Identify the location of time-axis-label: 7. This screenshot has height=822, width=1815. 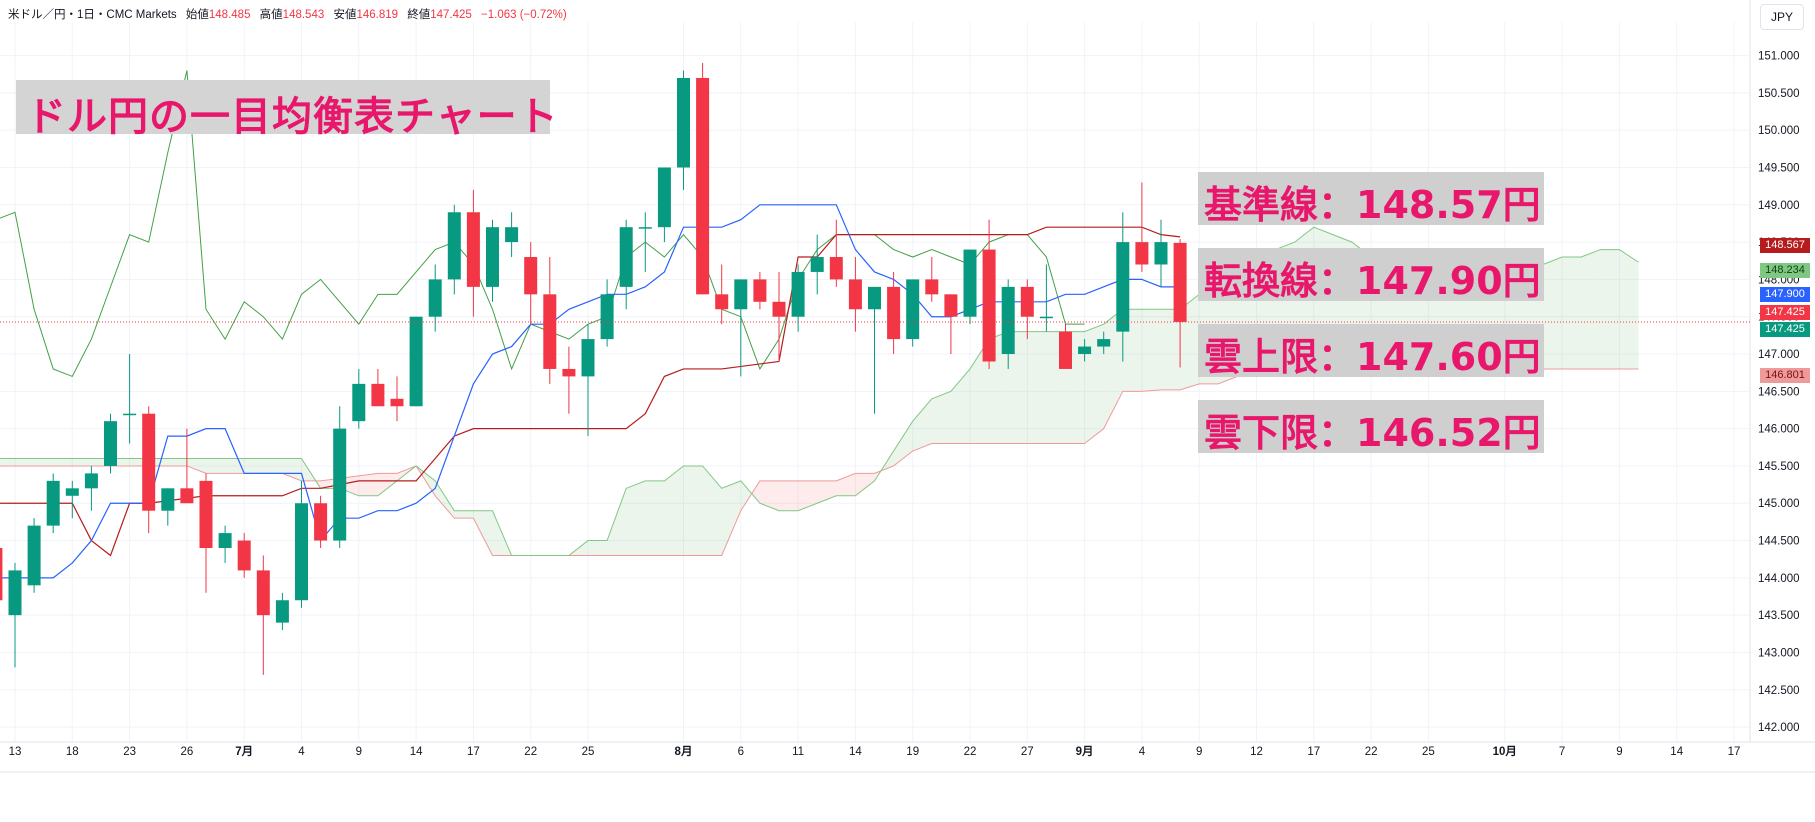
(1562, 752).